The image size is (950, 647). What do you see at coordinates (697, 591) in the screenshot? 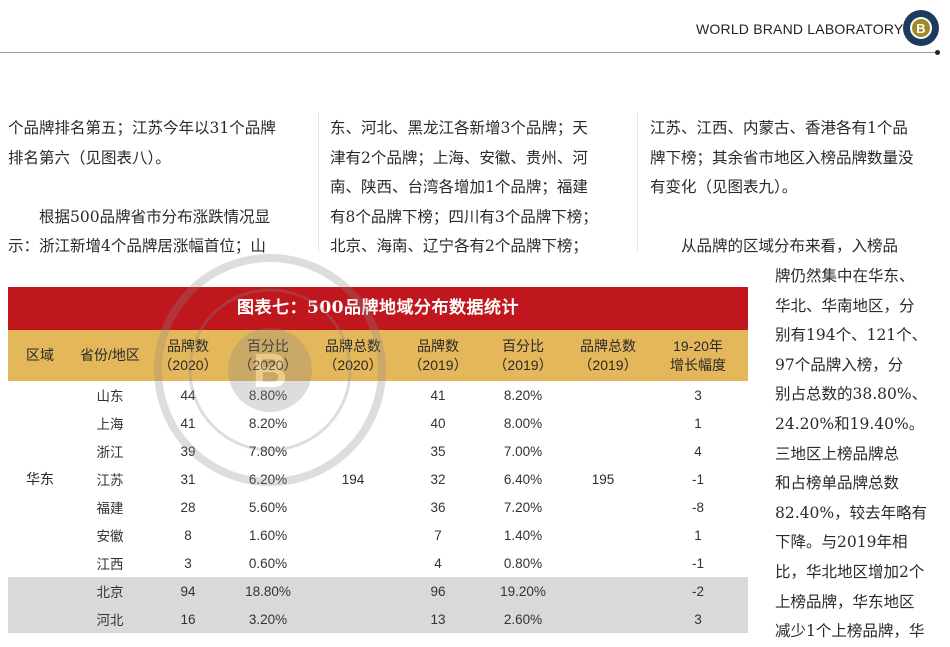
I see `cell-growth: -2` at bounding box center [697, 591].